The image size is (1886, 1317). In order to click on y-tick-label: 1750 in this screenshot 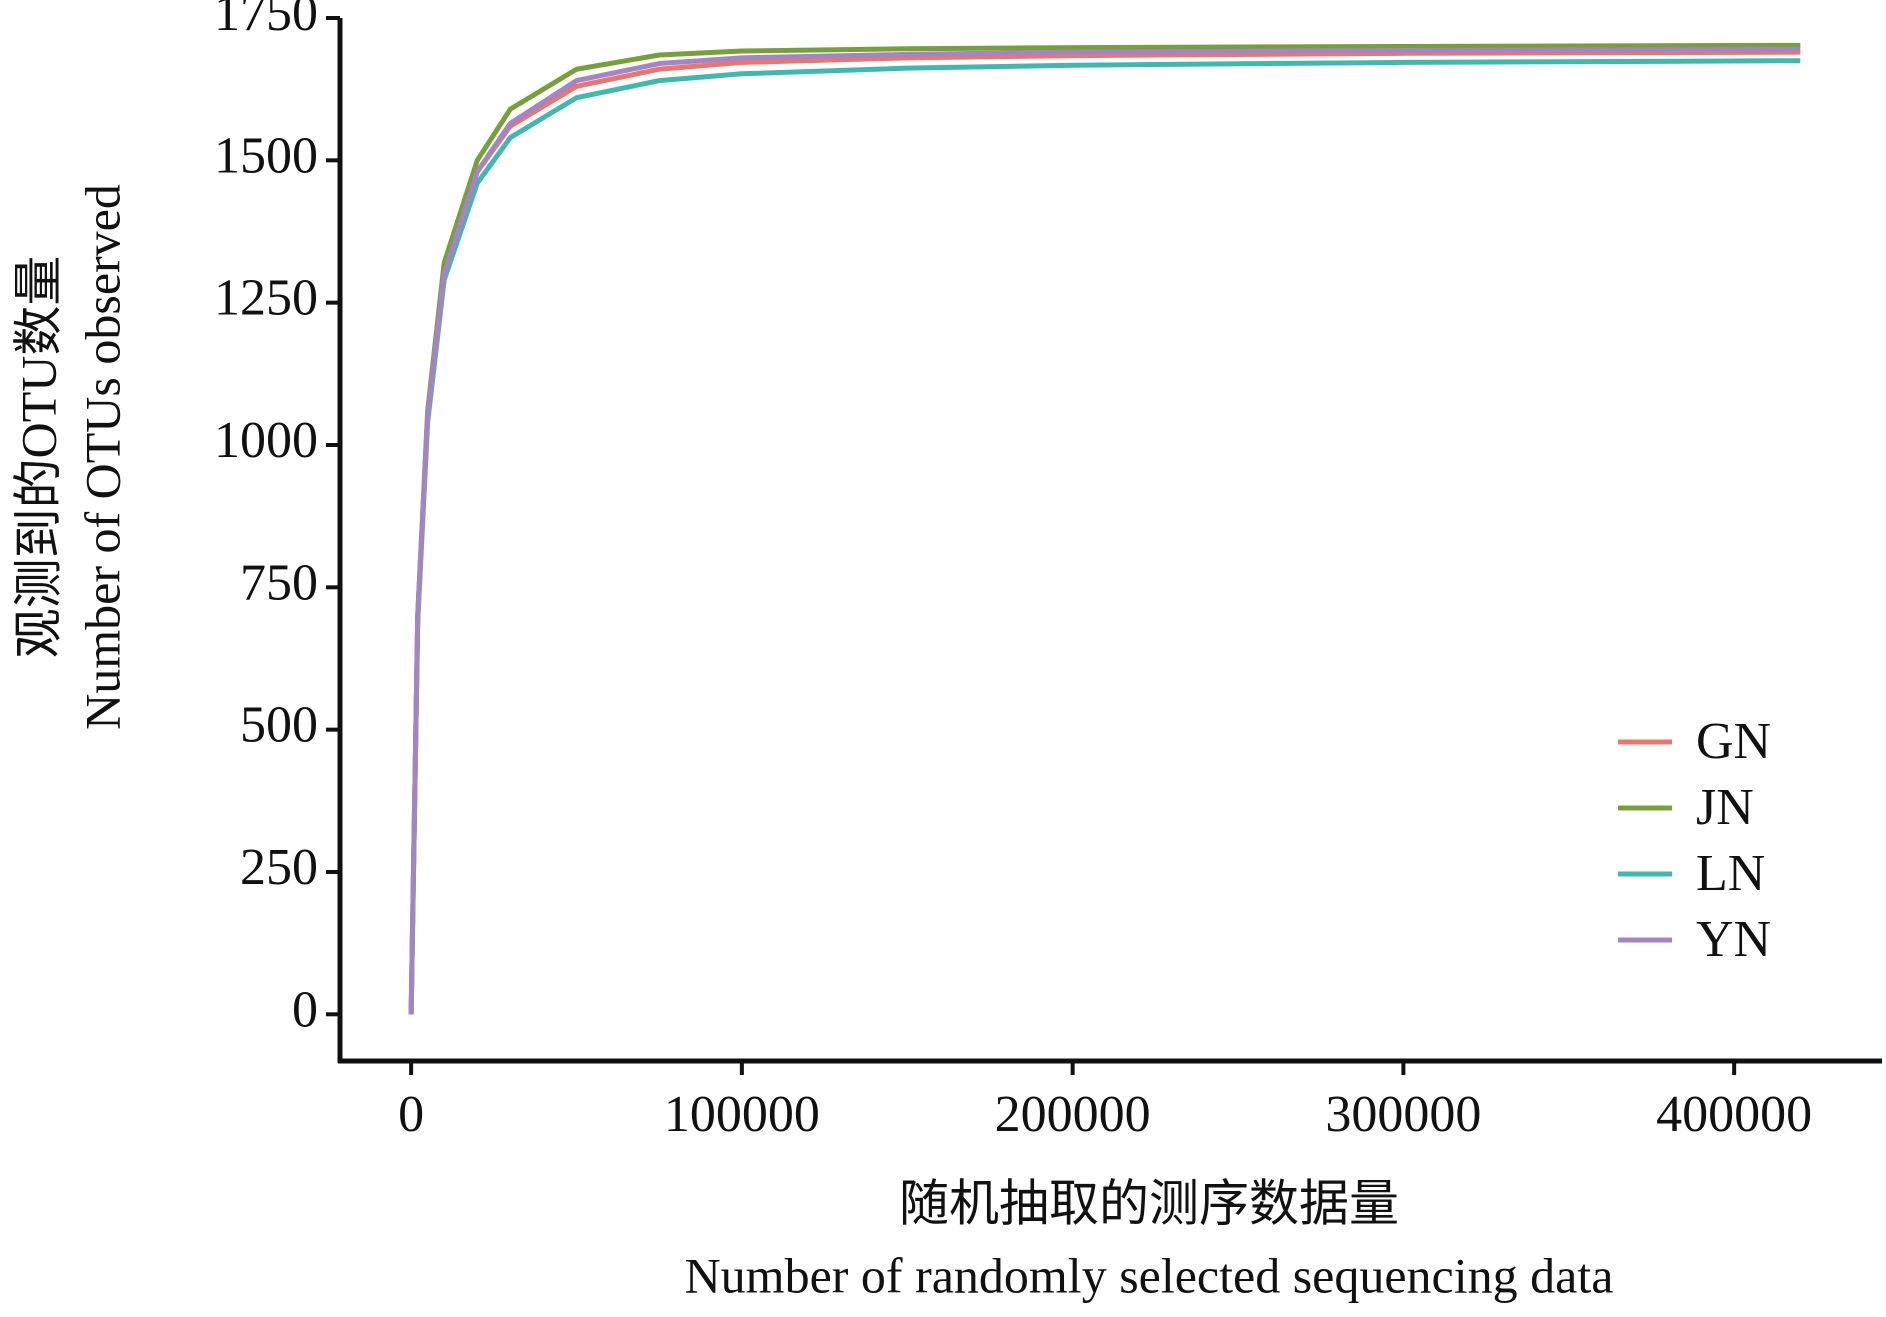, I will do `click(266, 21)`.